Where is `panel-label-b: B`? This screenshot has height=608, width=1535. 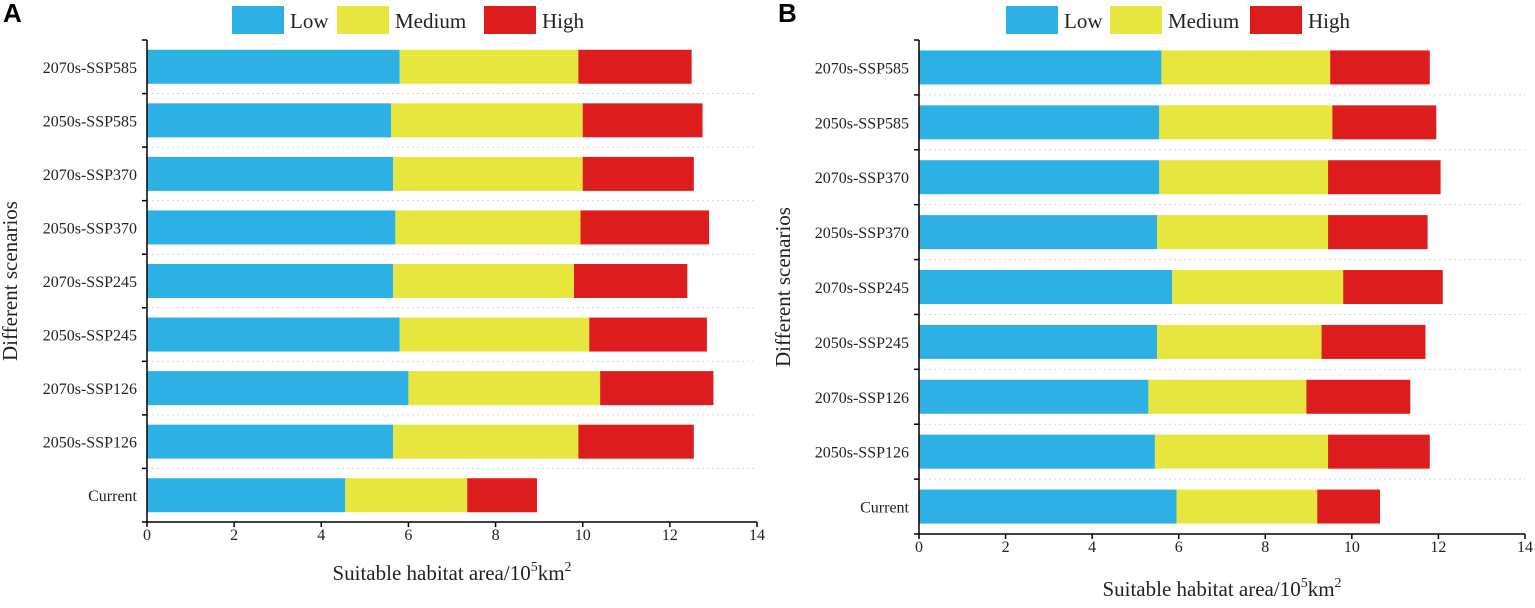
panel-label-b: B is located at coordinates (787, 14).